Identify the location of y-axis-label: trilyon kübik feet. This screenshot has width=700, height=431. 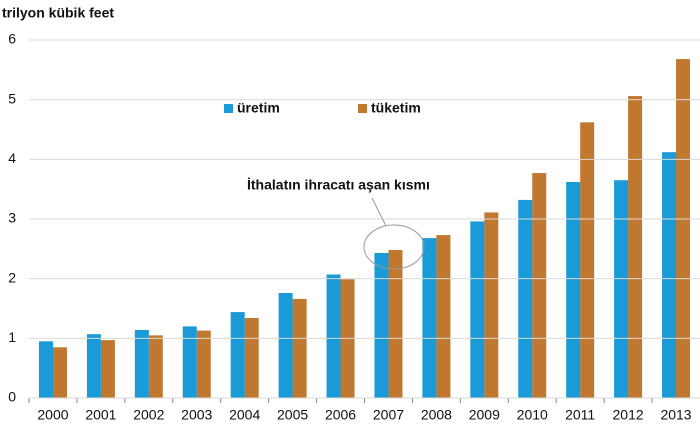
(58, 13).